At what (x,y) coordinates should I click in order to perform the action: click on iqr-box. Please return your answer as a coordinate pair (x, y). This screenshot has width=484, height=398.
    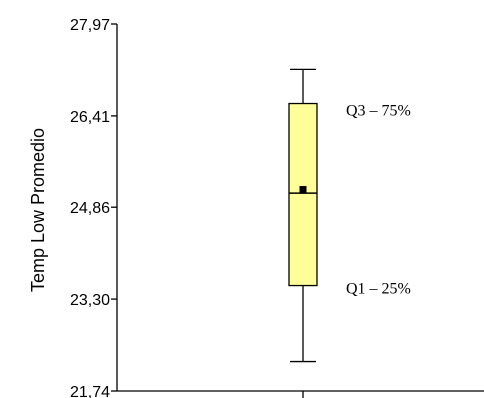
    Looking at the image, I should click on (303, 194).